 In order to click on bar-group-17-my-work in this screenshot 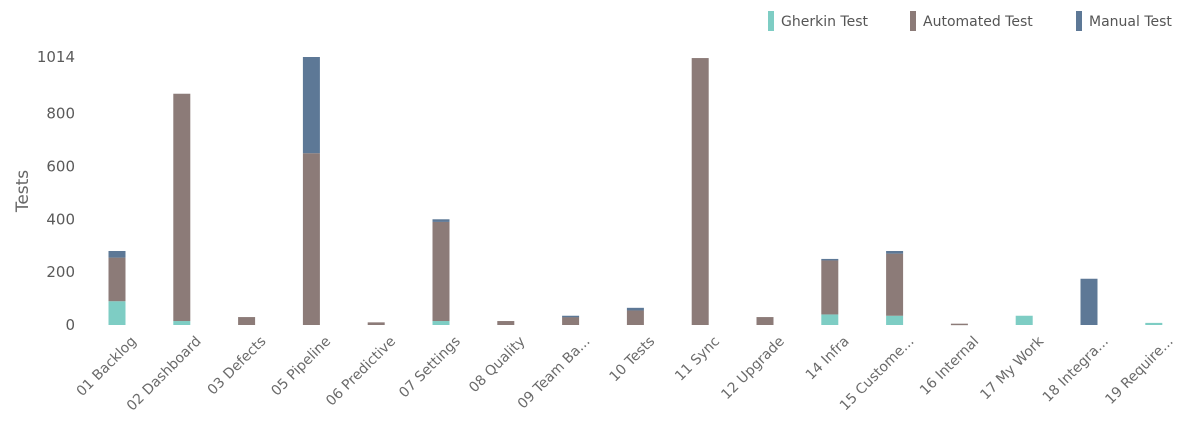, I will do `click(1024, 320)`.